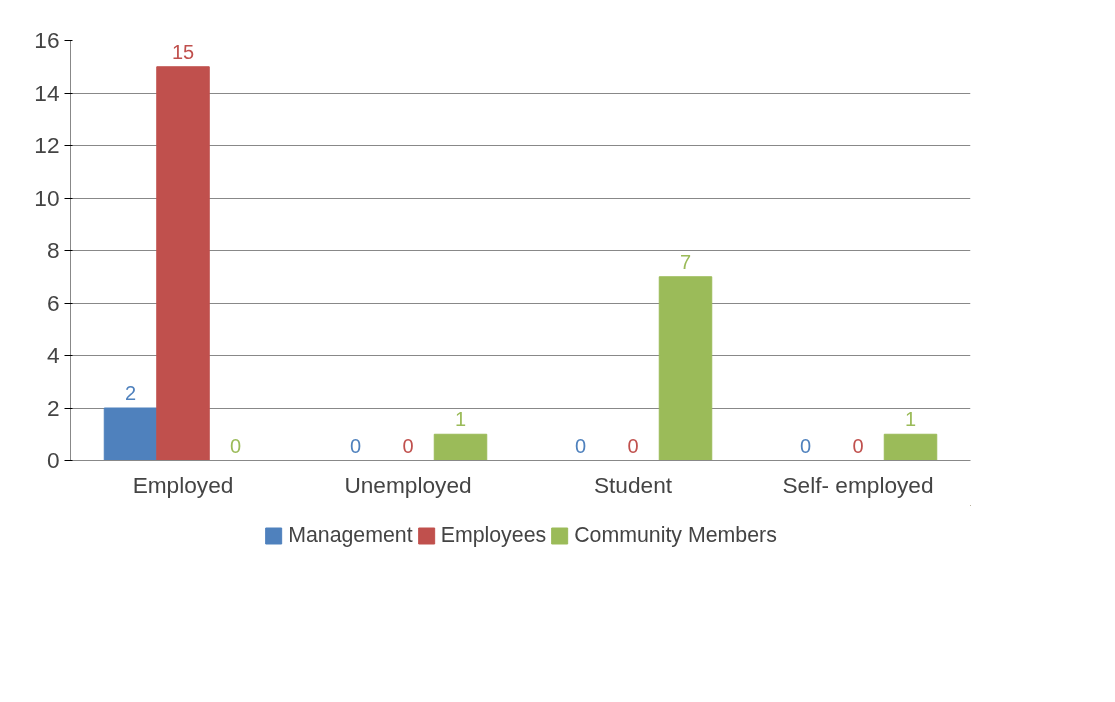 This screenshot has width=1115, height=702. What do you see at coordinates (53, 460) in the screenshot?
I see `y-tick-label: 0` at bounding box center [53, 460].